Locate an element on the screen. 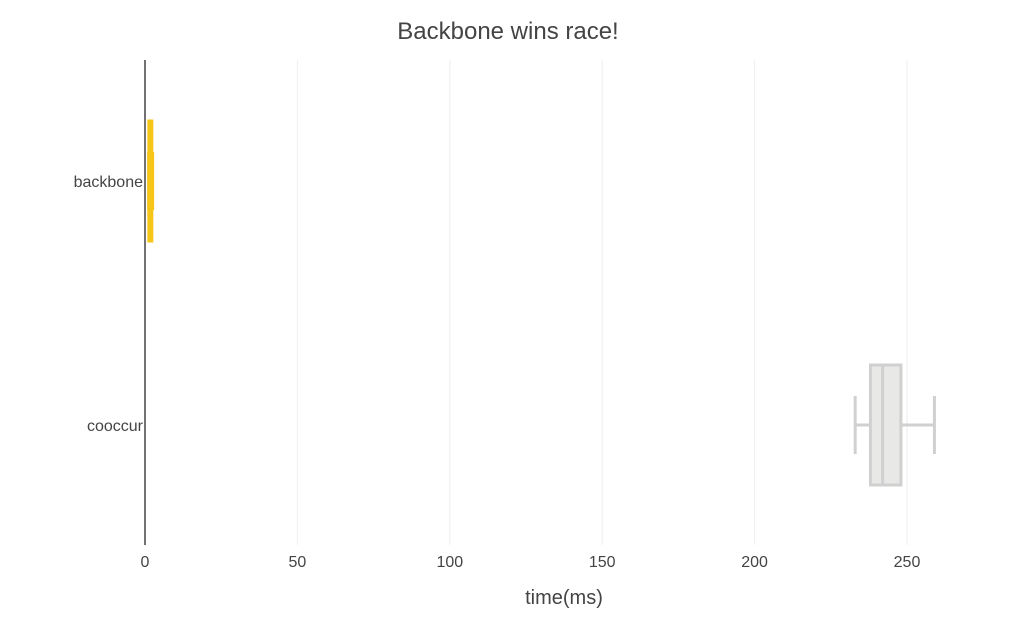 Image resolution: width=1024 pixels, height=630 pixels. box-backbone is located at coordinates (151, 181).